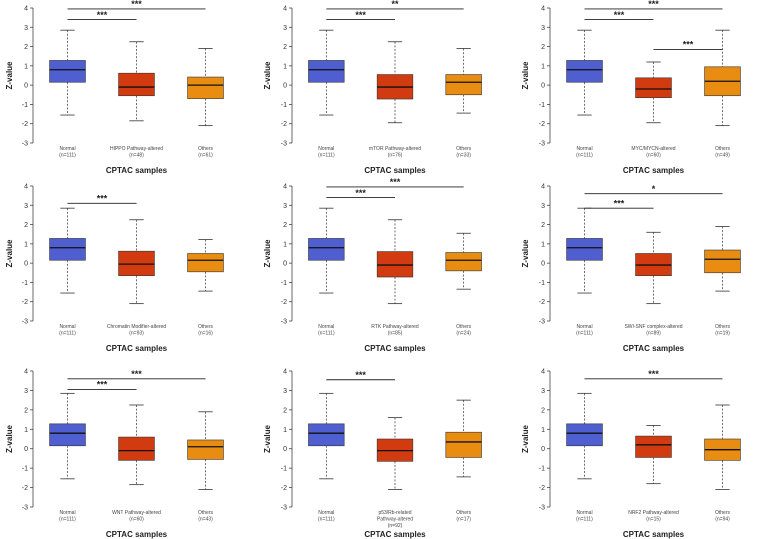  Describe the element at coordinates (653, 327) in the screenshot. I see `category-label: SWI-SNF complex-altered` at that location.